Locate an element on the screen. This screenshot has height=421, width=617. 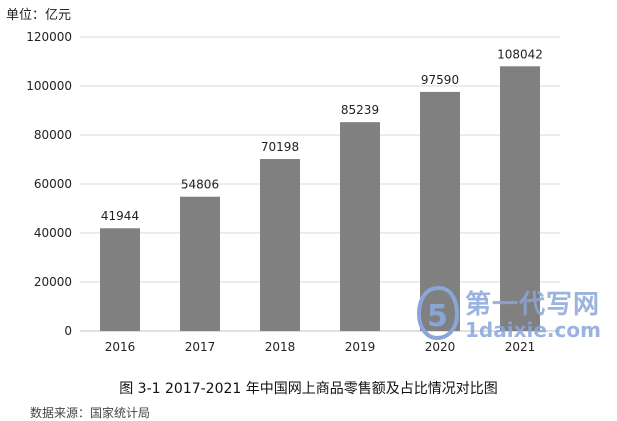
bar-2016 is located at coordinates (120, 279).